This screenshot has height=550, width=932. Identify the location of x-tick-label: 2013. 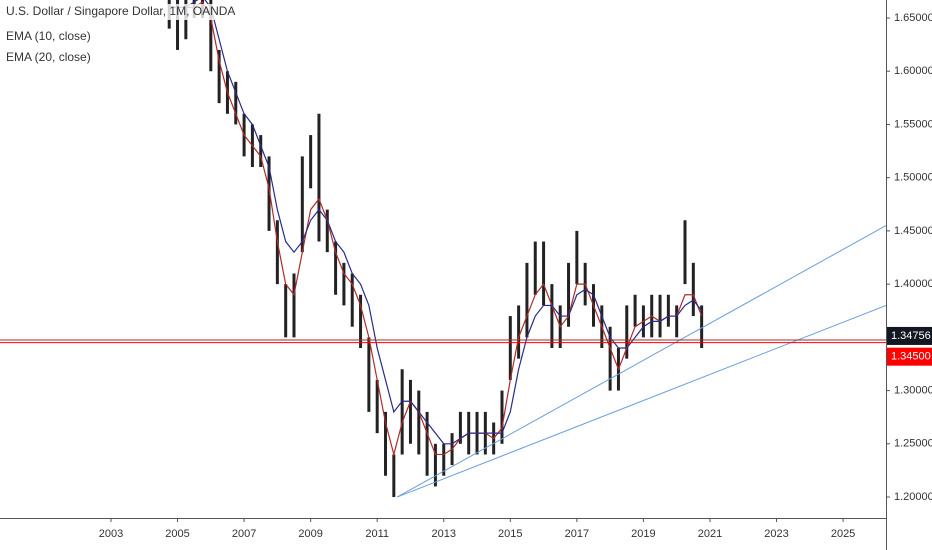
(444, 534).